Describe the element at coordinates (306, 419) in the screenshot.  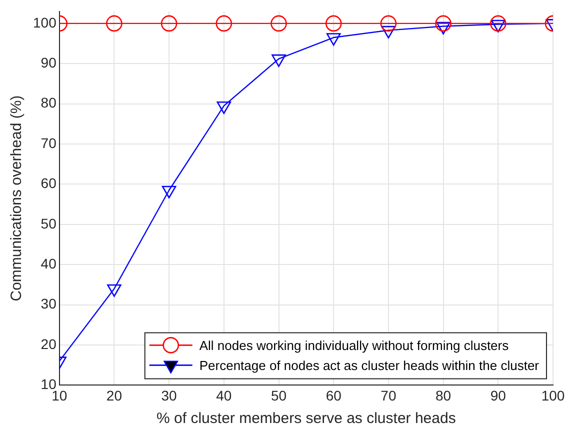
I see `x-axis-title: % of cluster members serve as cluster heads` at that location.